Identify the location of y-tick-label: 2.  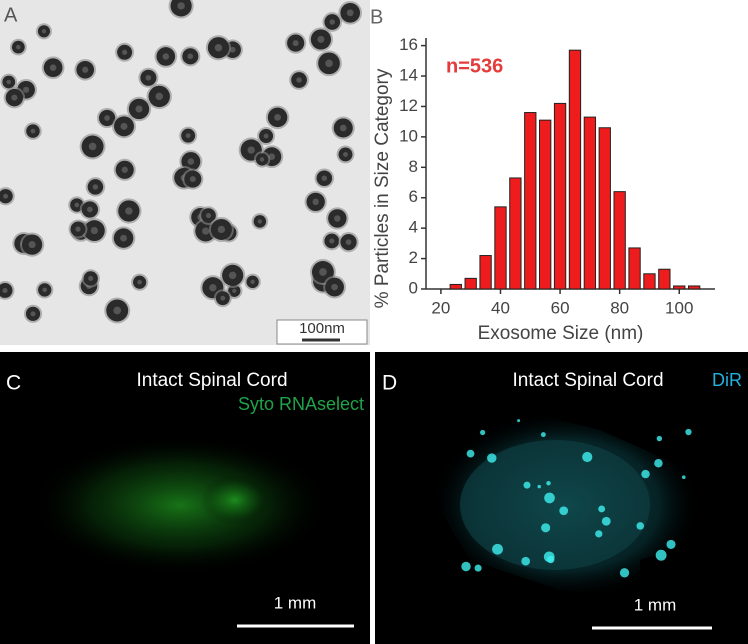
(413, 257).